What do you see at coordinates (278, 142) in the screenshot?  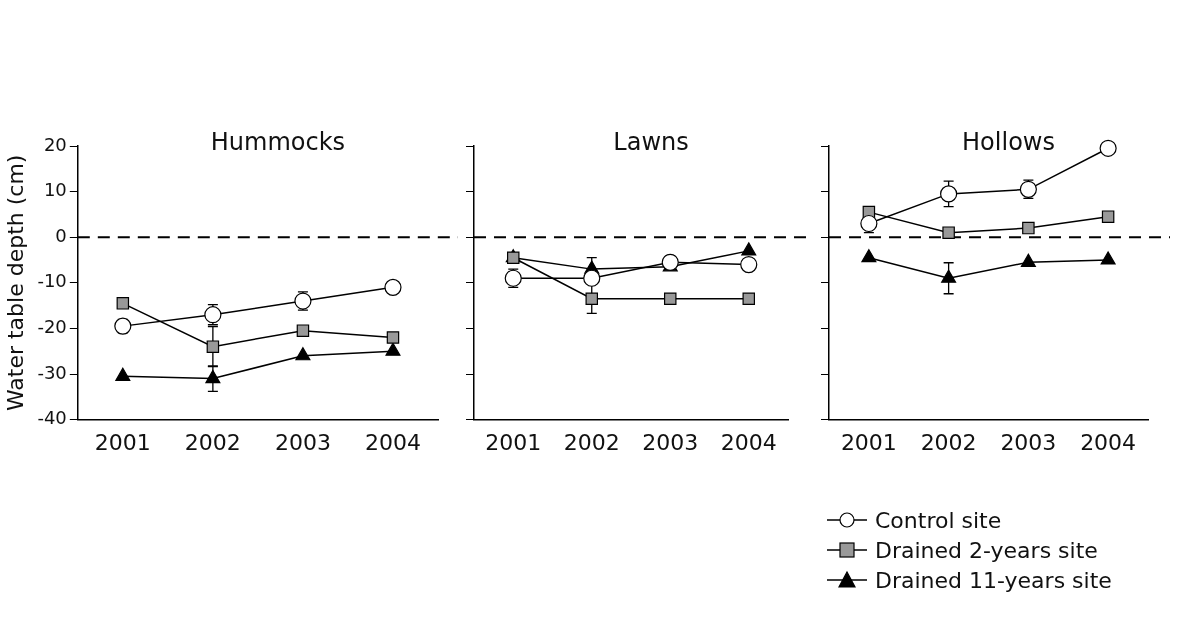 I see `chart-title: Hummocks` at bounding box center [278, 142].